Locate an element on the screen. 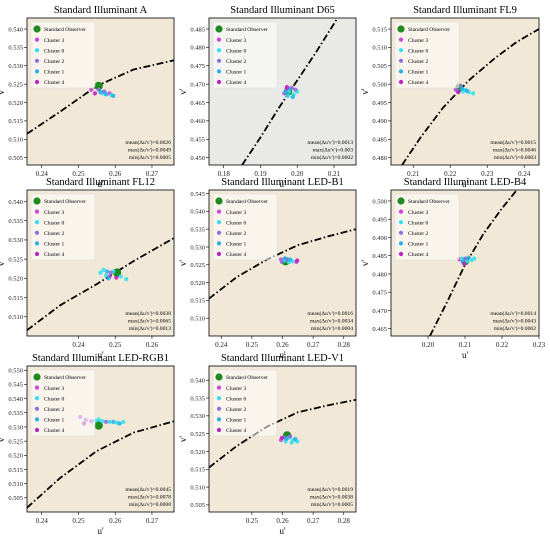  x-tick-label: 0.24 is located at coordinates (221, 345).